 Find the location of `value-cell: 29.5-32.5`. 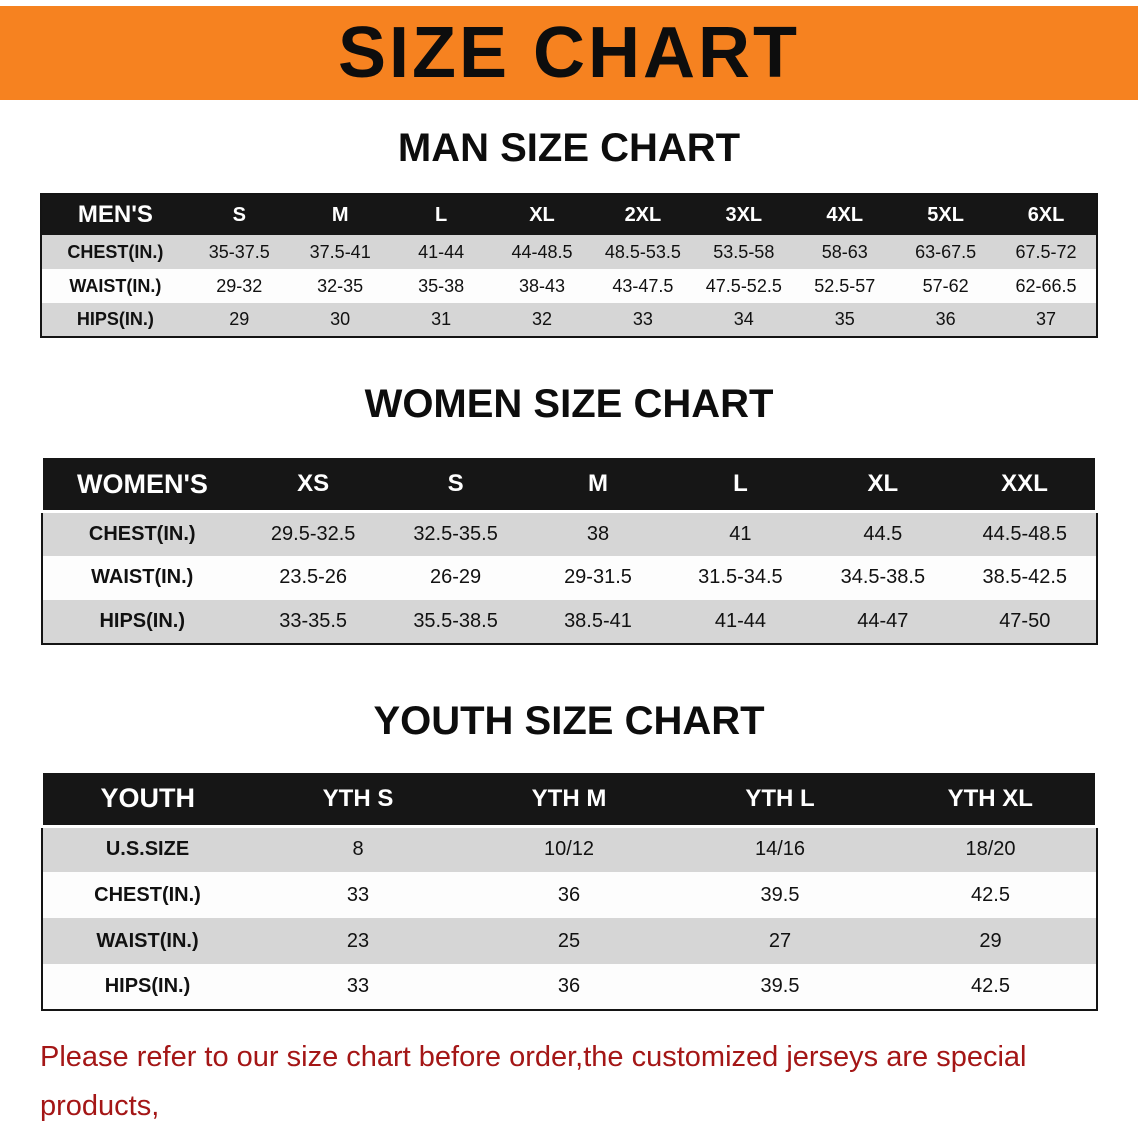

value-cell: 29.5-32.5 is located at coordinates (313, 533).